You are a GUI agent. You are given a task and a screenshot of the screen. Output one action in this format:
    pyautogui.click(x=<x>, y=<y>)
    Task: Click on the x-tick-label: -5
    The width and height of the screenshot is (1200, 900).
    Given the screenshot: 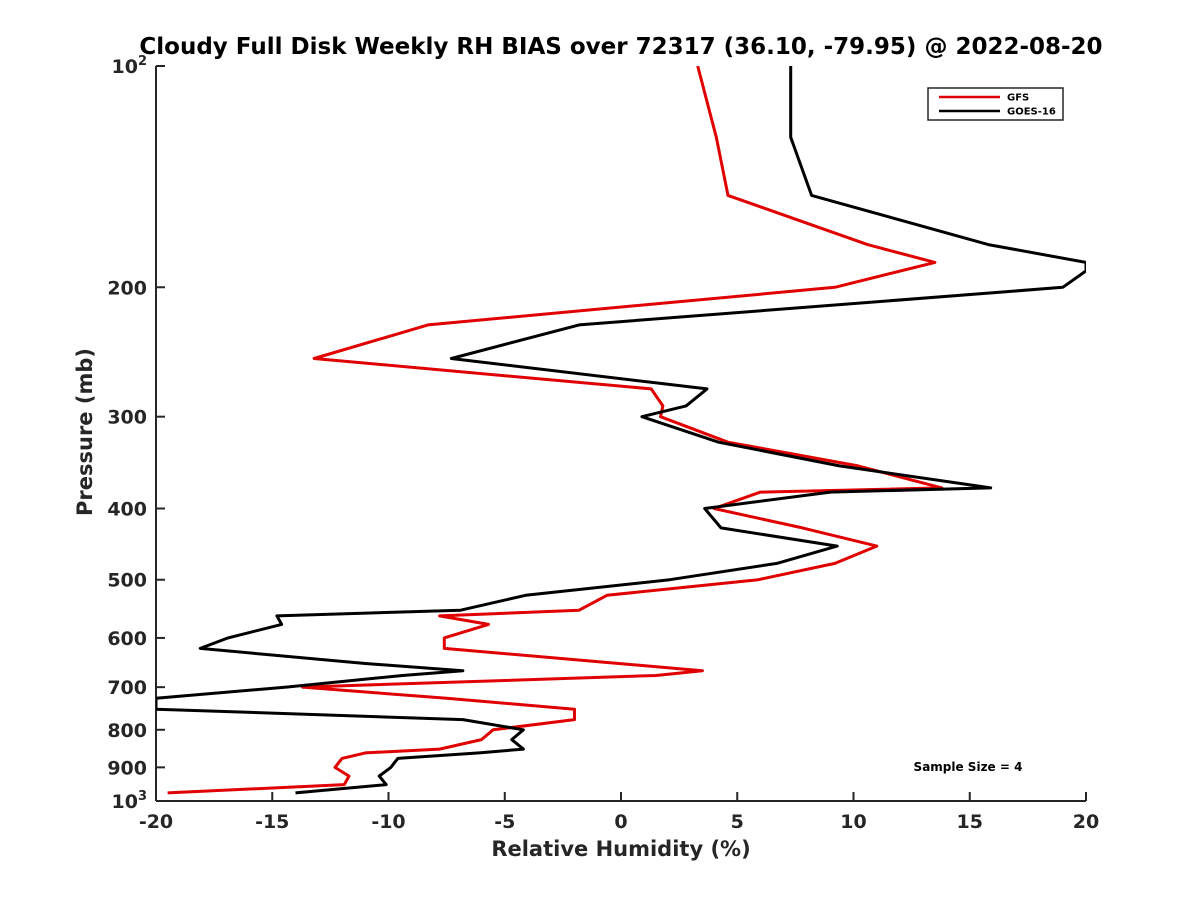 What is the action you would take?
    pyautogui.click(x=504, y=822)
    